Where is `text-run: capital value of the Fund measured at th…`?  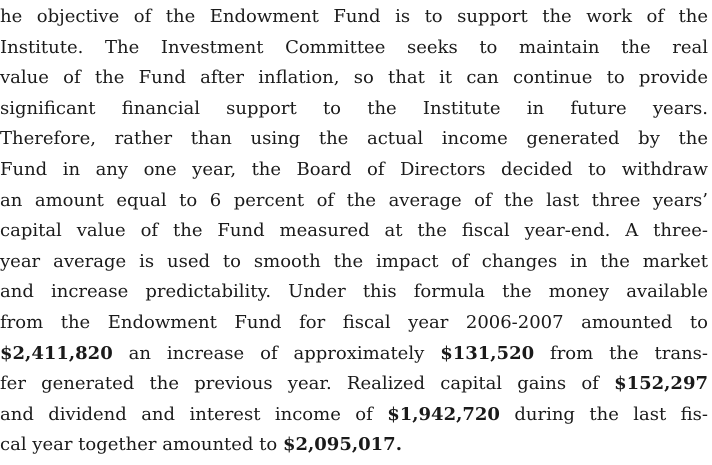
text-run: capital value of the Fund measured at th… is located at coordinates (354, 231).